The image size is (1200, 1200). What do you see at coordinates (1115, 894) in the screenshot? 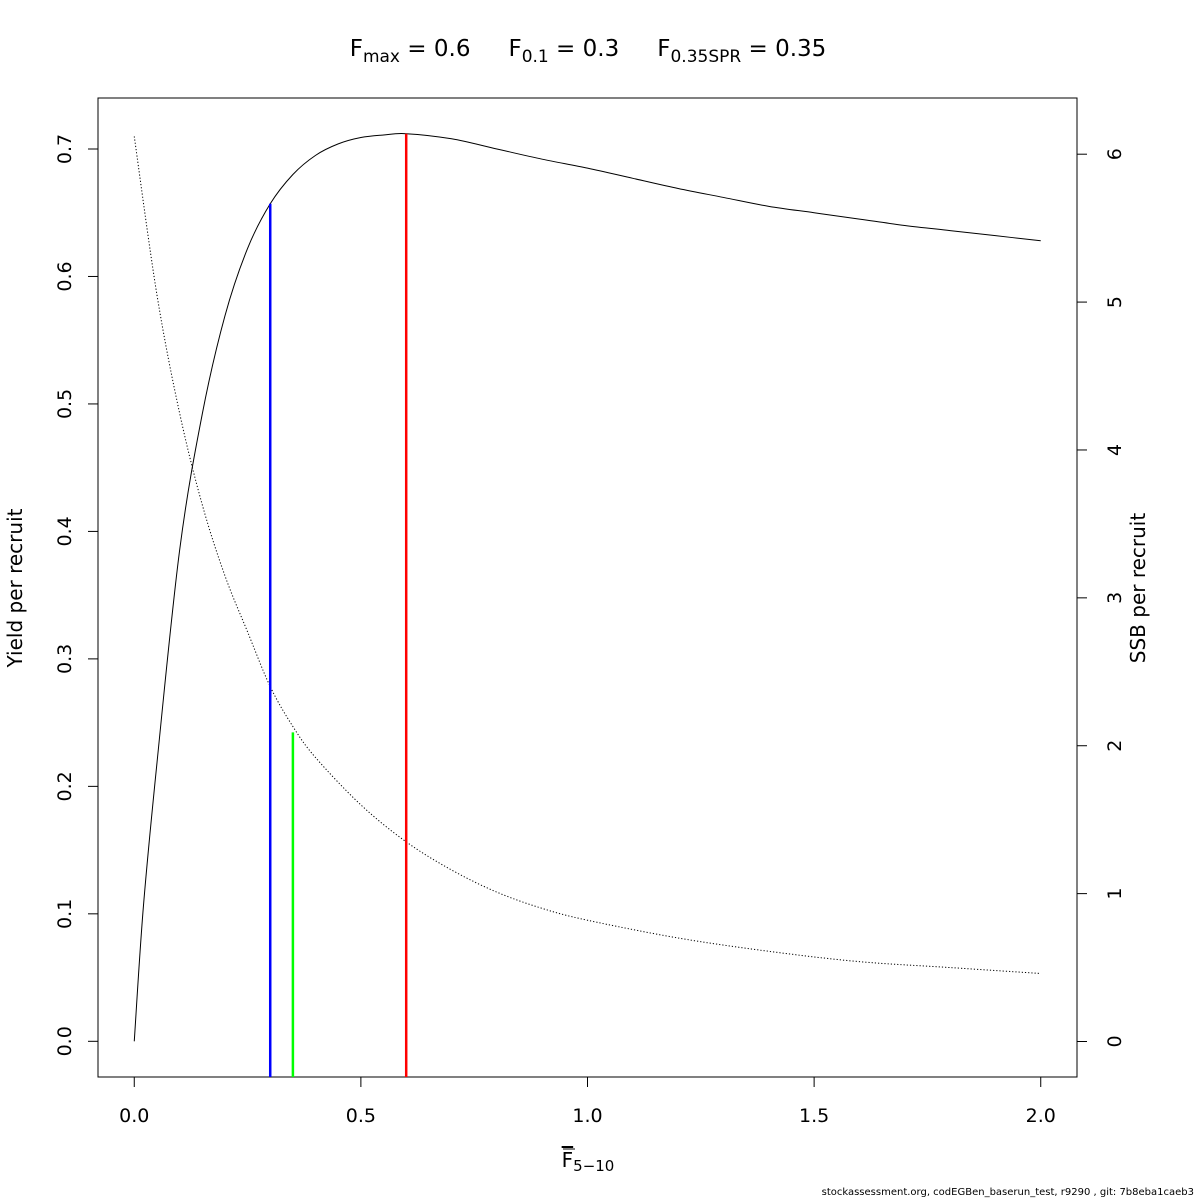
I see `y-right-tick-label: 1` at bounding box center [1115, 894].